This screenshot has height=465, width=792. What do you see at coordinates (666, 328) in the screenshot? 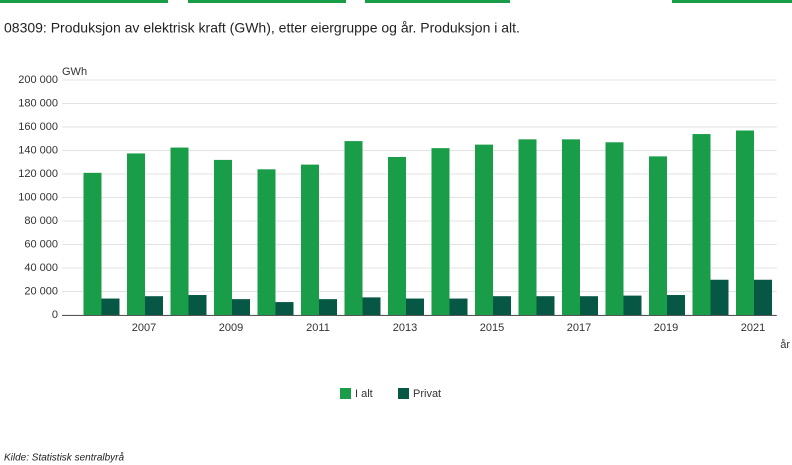
I see `x-tick-label: 2019` at bounding box center [666, 328].